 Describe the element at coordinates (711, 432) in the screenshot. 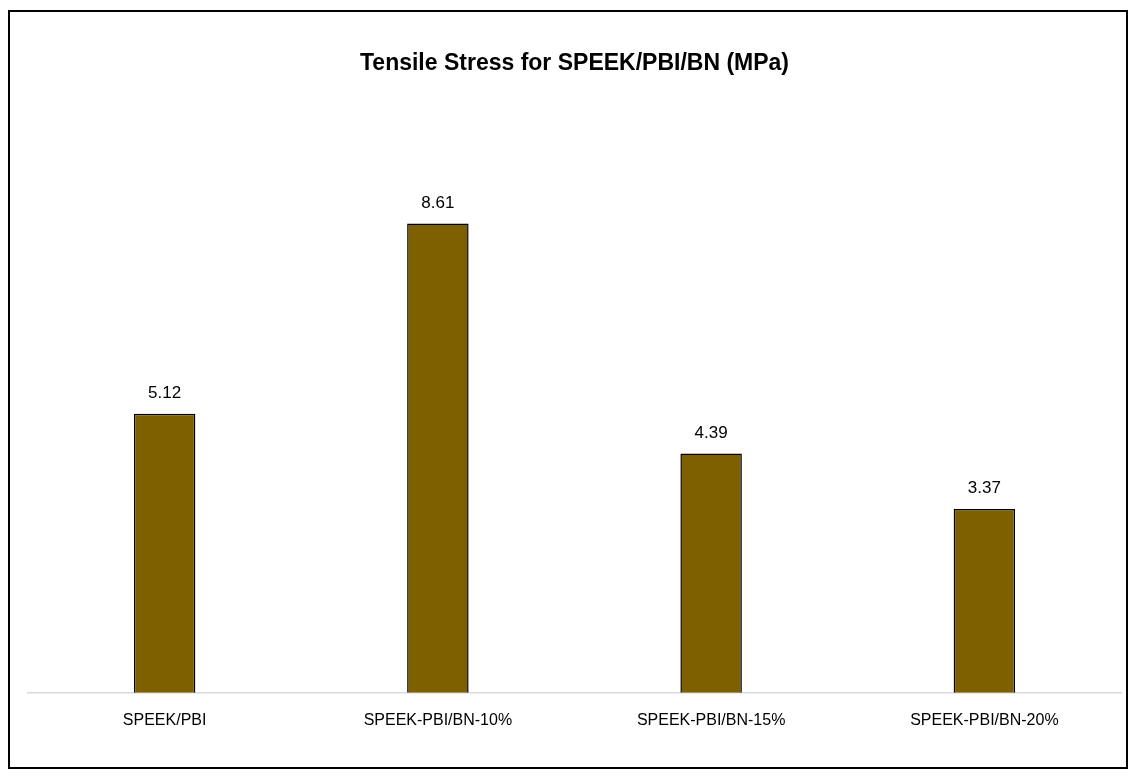

I see `data-label: 4.39` at that location.